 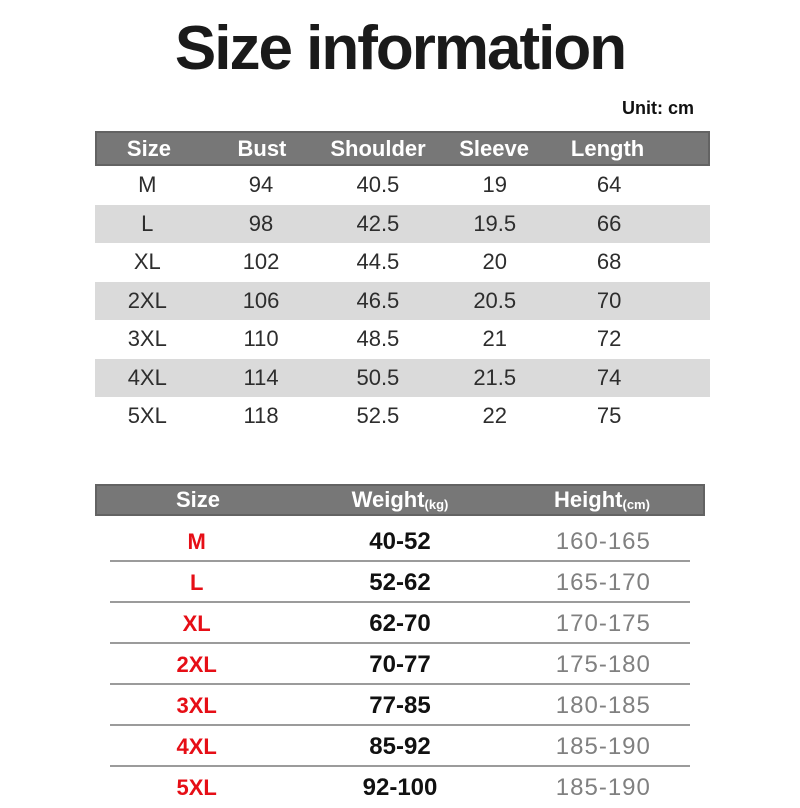 What do you see at coordinates (402, 377) in the screenshot?
I see `table-row-4xl: 4XL 114 50.5 21.5 74` at bounding box center [402, 377].